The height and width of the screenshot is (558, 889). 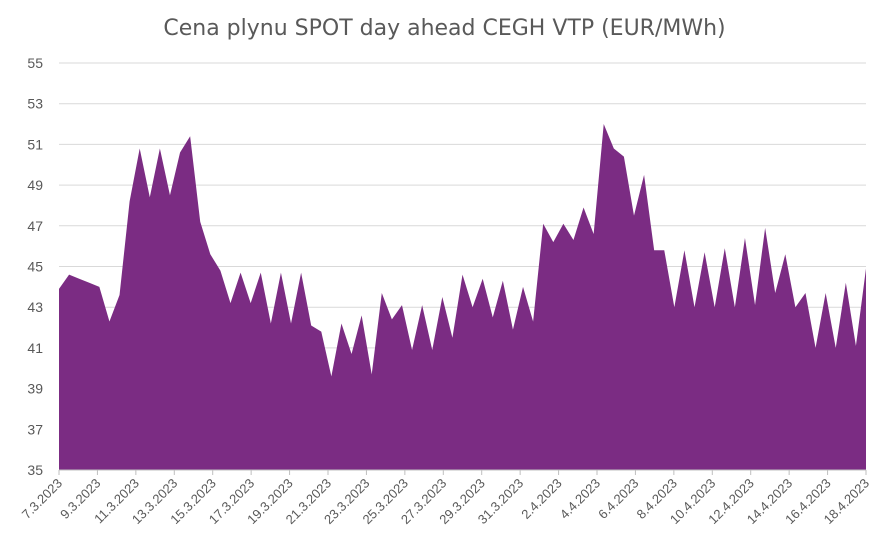 I want to click on x-tick-label: 2.4.2023, so click(x=541, y=499).